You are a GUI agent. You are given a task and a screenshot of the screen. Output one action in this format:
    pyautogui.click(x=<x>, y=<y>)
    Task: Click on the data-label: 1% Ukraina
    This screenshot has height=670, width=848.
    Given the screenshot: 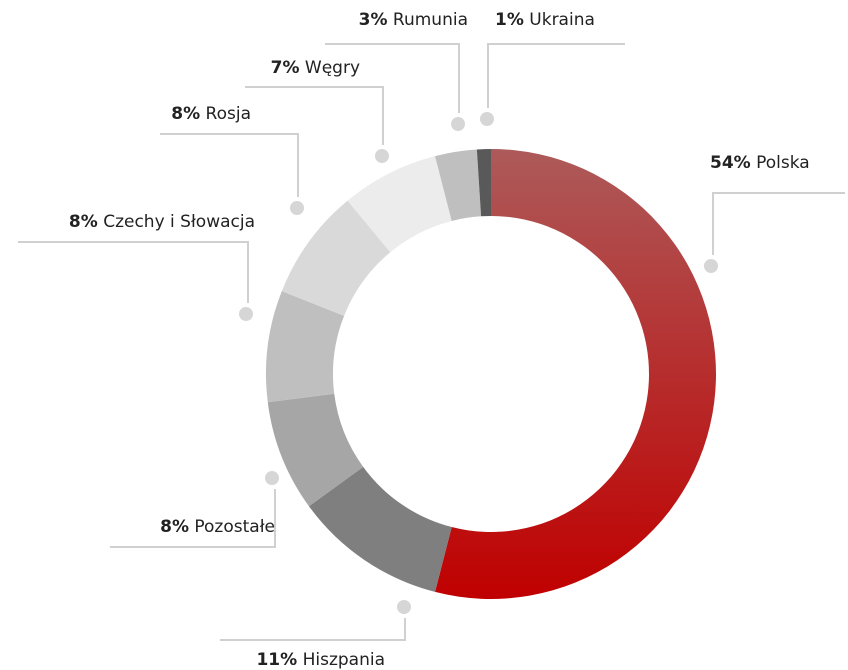 What is the action you would take?
    pyautogui.click(x=545, y=20)
    